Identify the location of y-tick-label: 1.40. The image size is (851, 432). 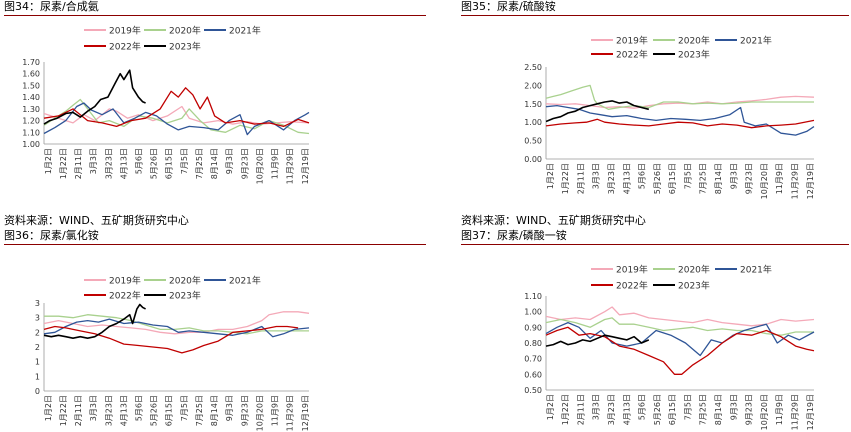
(31, 97).